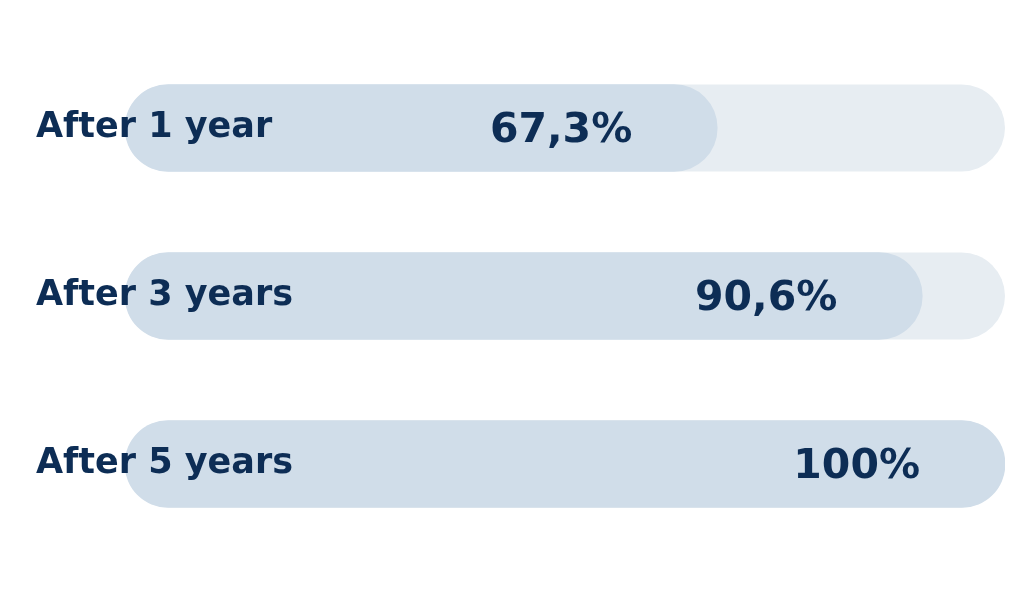 The width and height of the screenshot is (1024, 600). I want to click on y-tick-label: After 5 years, so click(165, 461).